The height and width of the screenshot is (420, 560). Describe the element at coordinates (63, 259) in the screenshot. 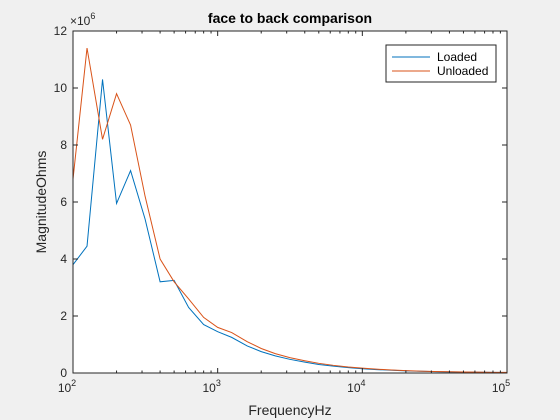

I see `y-tick-label: 4` at that location.